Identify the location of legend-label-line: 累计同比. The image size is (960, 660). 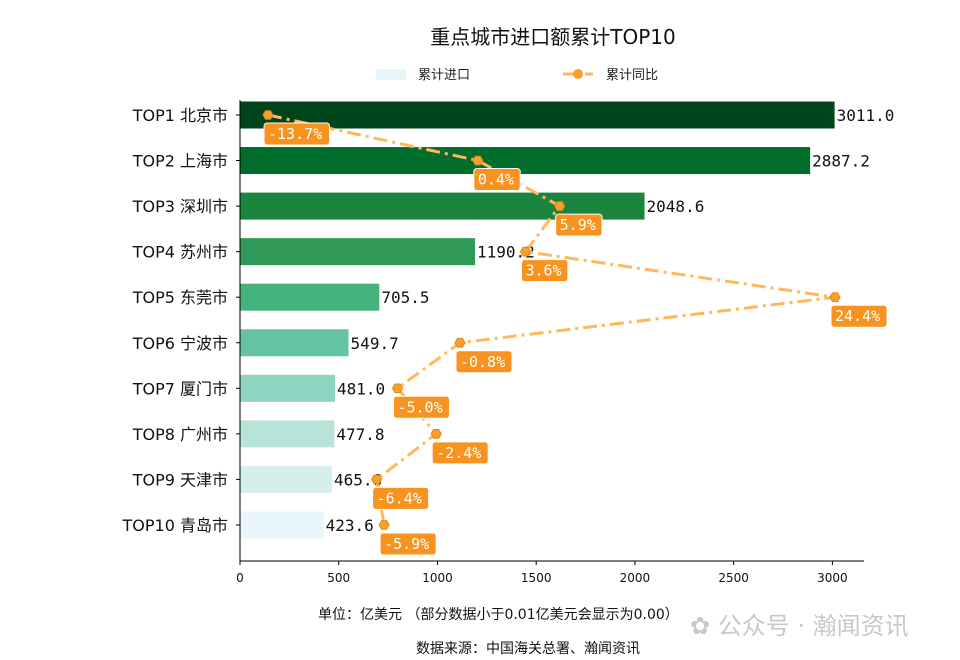
(632, 75).